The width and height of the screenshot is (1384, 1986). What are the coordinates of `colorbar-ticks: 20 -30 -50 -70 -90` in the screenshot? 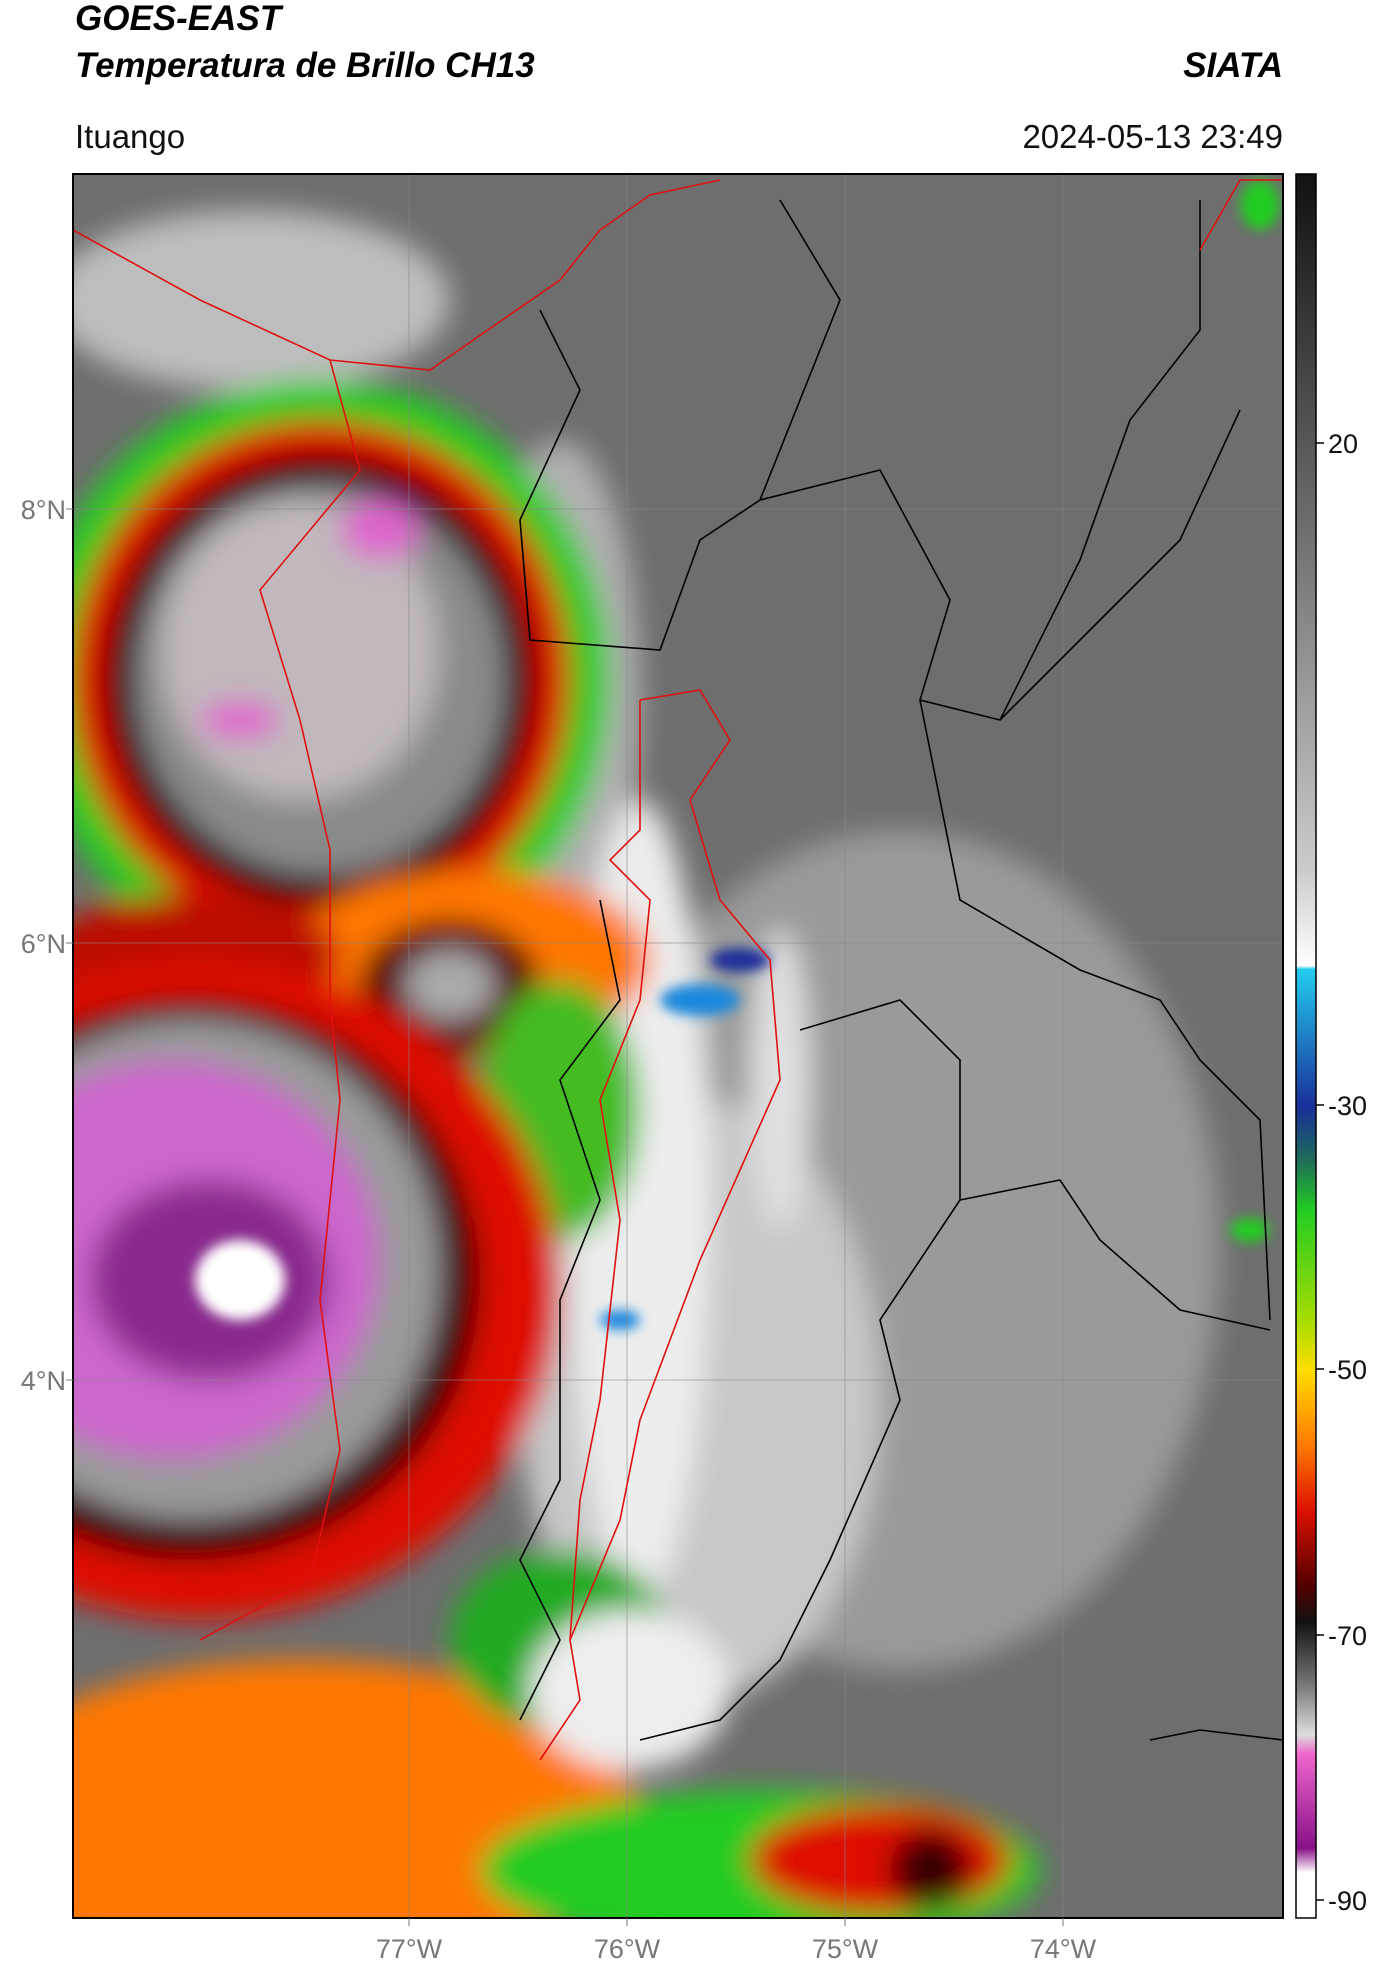 It's located at (1341, 1172).